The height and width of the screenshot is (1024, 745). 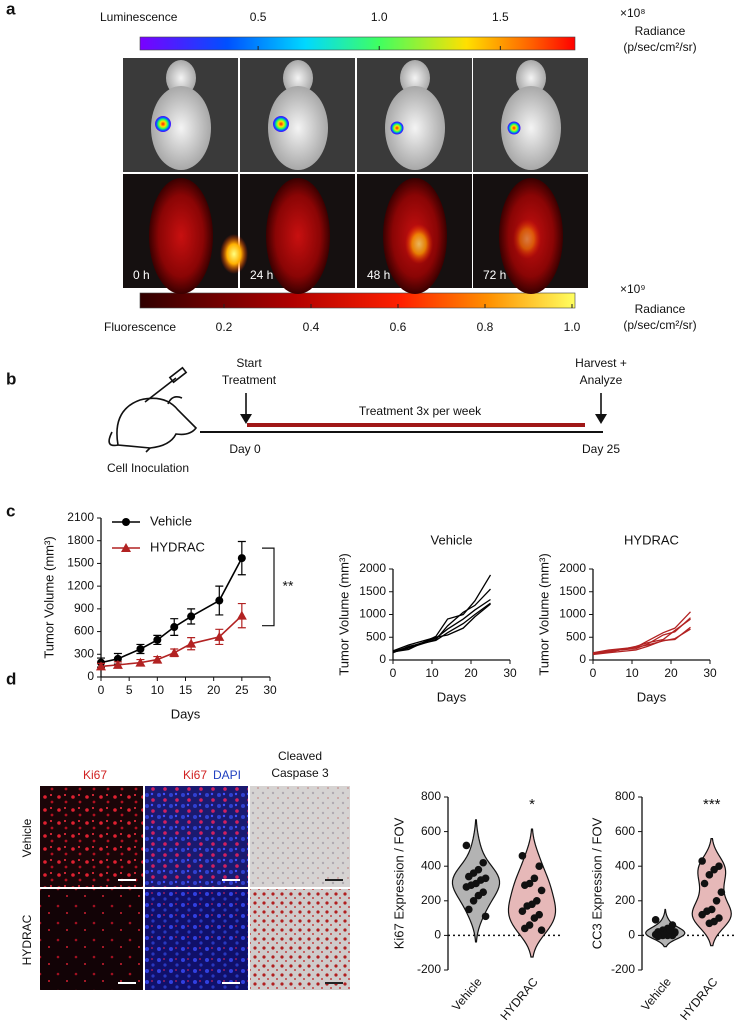 I want to click on y-tick-label: 2000, so click(x=572, y=568).